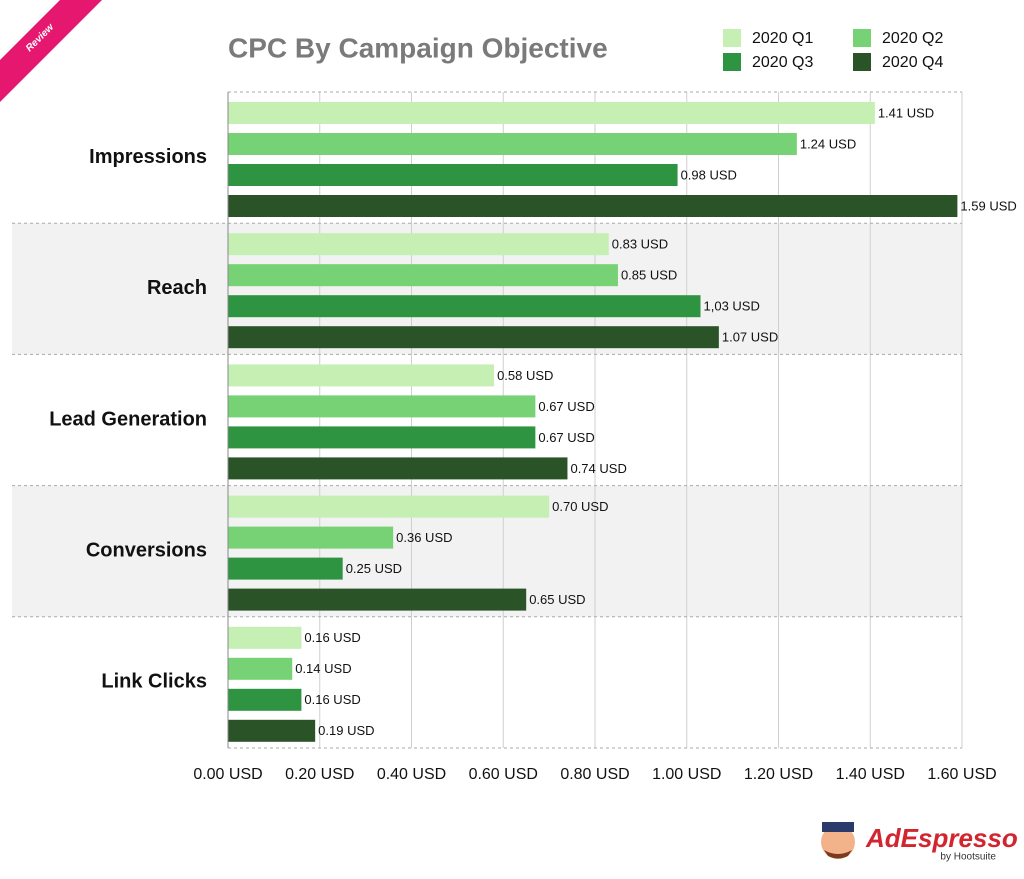  What do you see at coordinates (323, 668) in the screenshot?
I see `value-label: 0.14 USD` at bounding box center [323, 668].